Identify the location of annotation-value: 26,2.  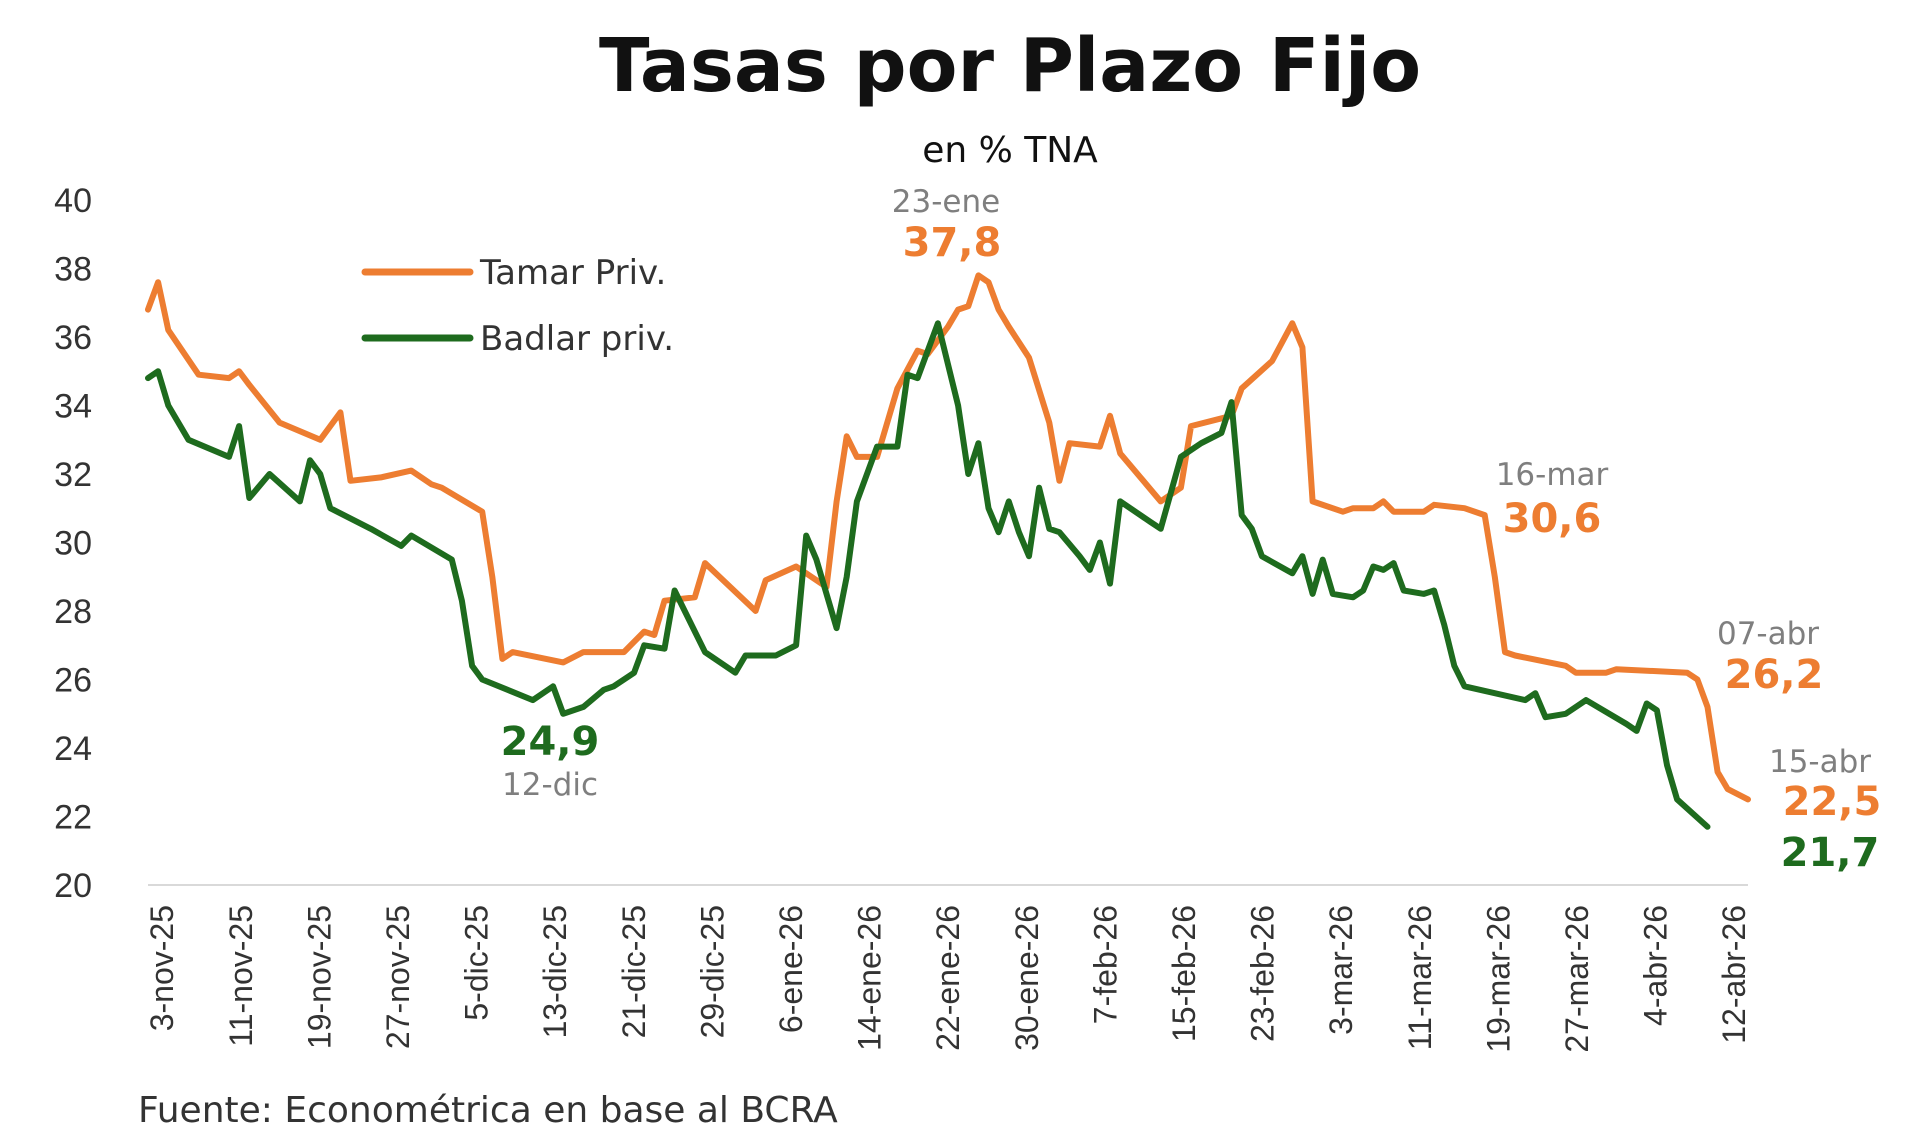
(1774, 675).